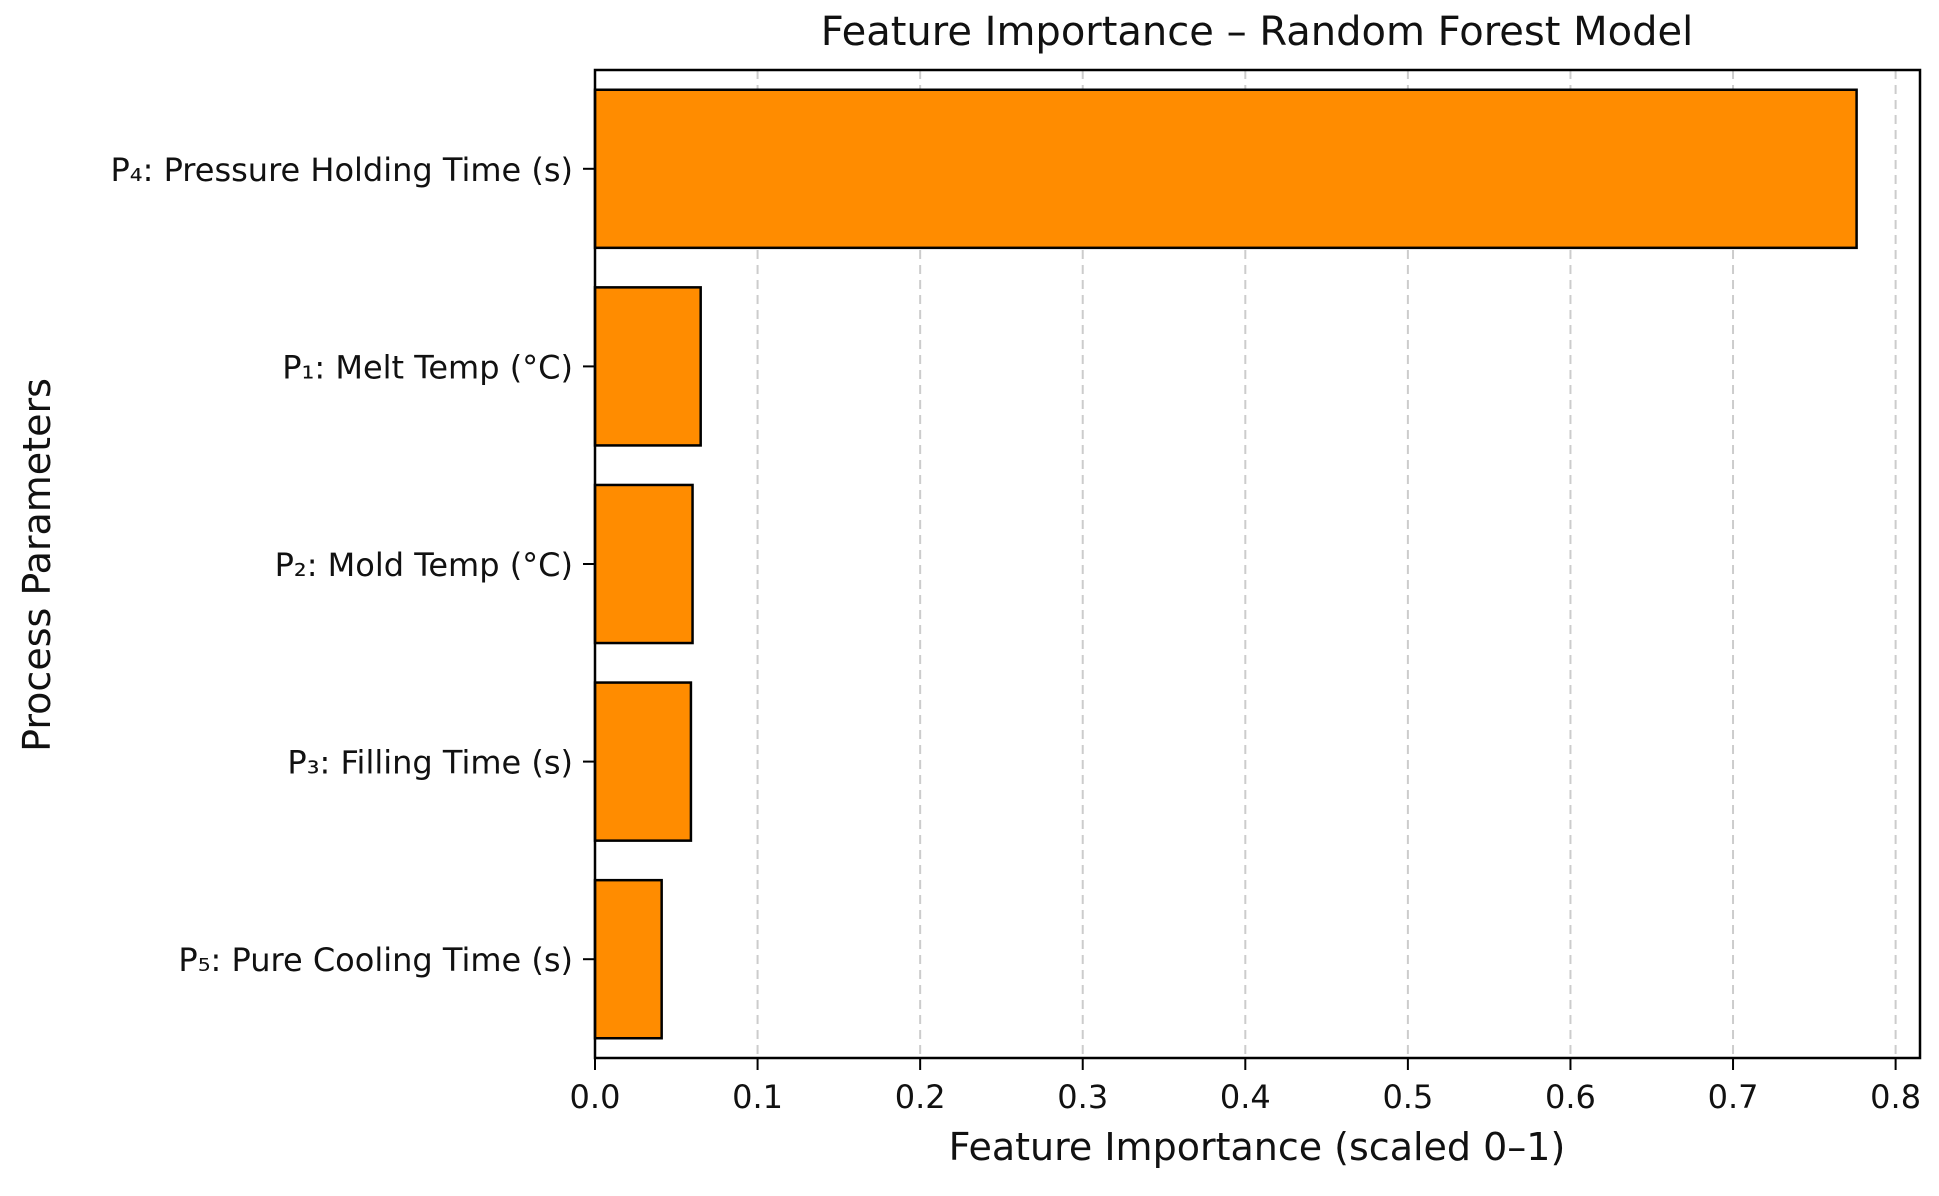 The height and width of the screenshot is (1196, 1939). I want to click on y-tick-label: P₂: Mold Temp (°C), so click(424, 565).